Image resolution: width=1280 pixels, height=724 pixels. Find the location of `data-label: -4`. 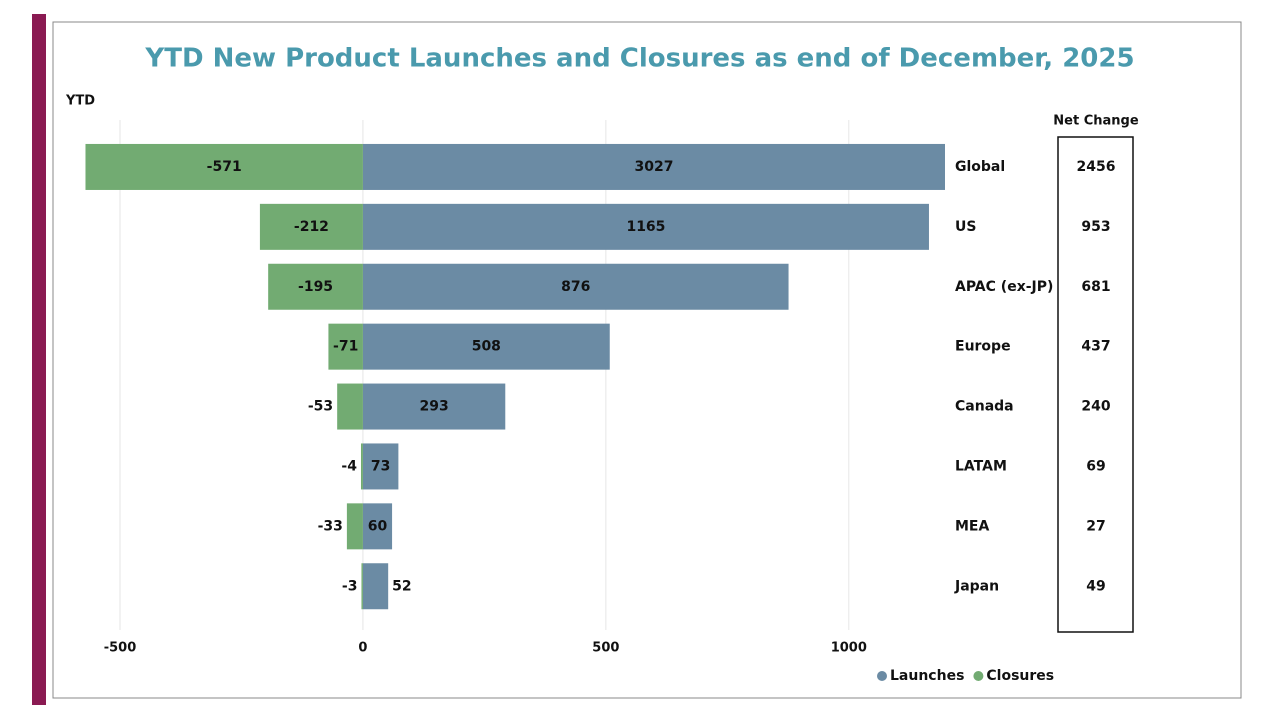

data-label: -4 is located at coordinates (349, 466).